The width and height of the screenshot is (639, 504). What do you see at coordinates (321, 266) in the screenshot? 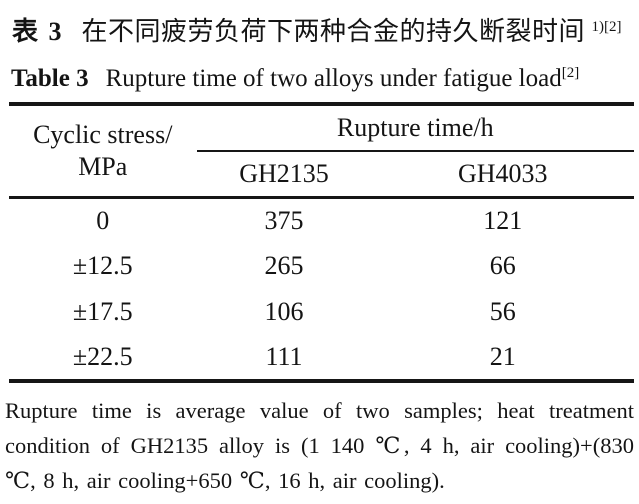
I see `table-row: ±12.5 265 66` at bounding box center [321, 266].